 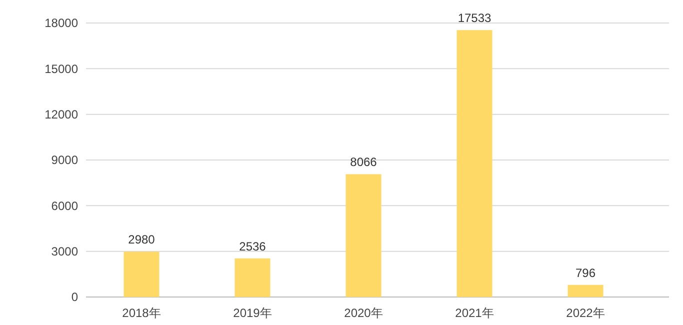 I want to click on y-tick-label: 12000, so click(x=61, y=115).